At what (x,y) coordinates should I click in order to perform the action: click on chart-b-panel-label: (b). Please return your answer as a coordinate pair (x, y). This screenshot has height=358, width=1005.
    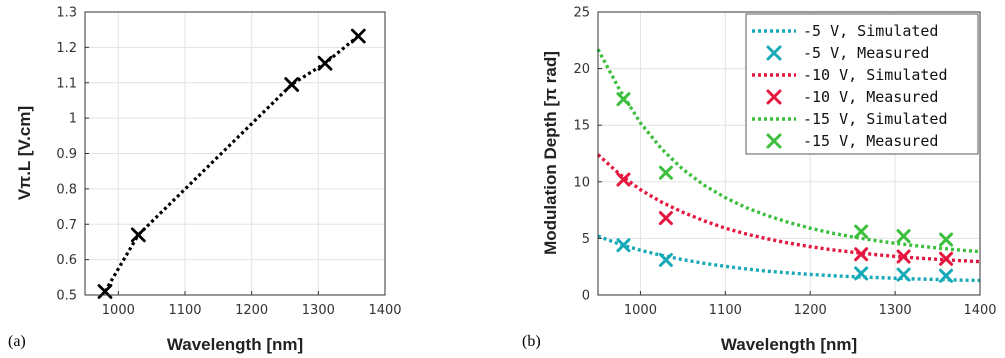
    Looking at the image, I should click on (531, 341).